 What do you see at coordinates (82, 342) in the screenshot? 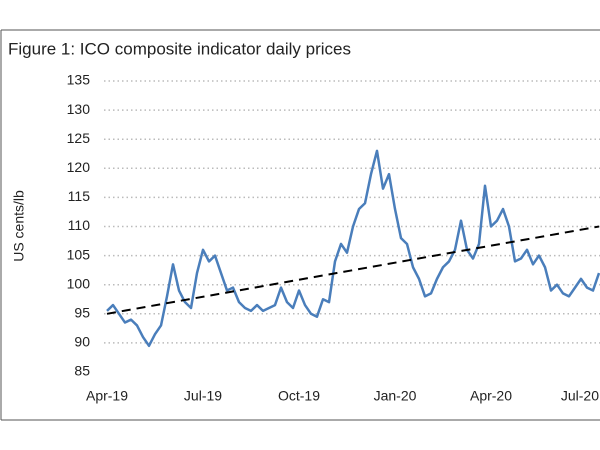
I see `y-tick-label: 90` at bounding box center [82, 342].